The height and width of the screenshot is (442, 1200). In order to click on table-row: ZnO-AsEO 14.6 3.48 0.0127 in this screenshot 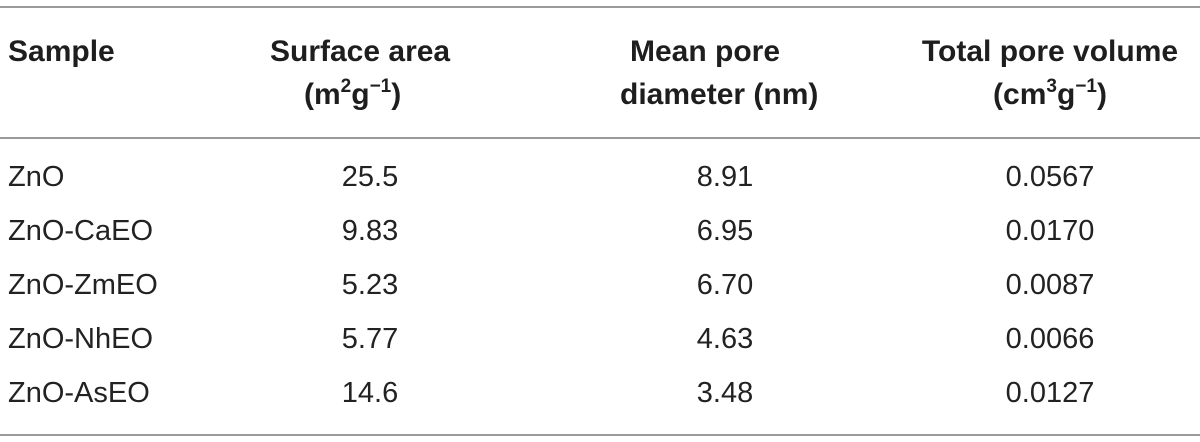, I will do `click(600, 393)`.